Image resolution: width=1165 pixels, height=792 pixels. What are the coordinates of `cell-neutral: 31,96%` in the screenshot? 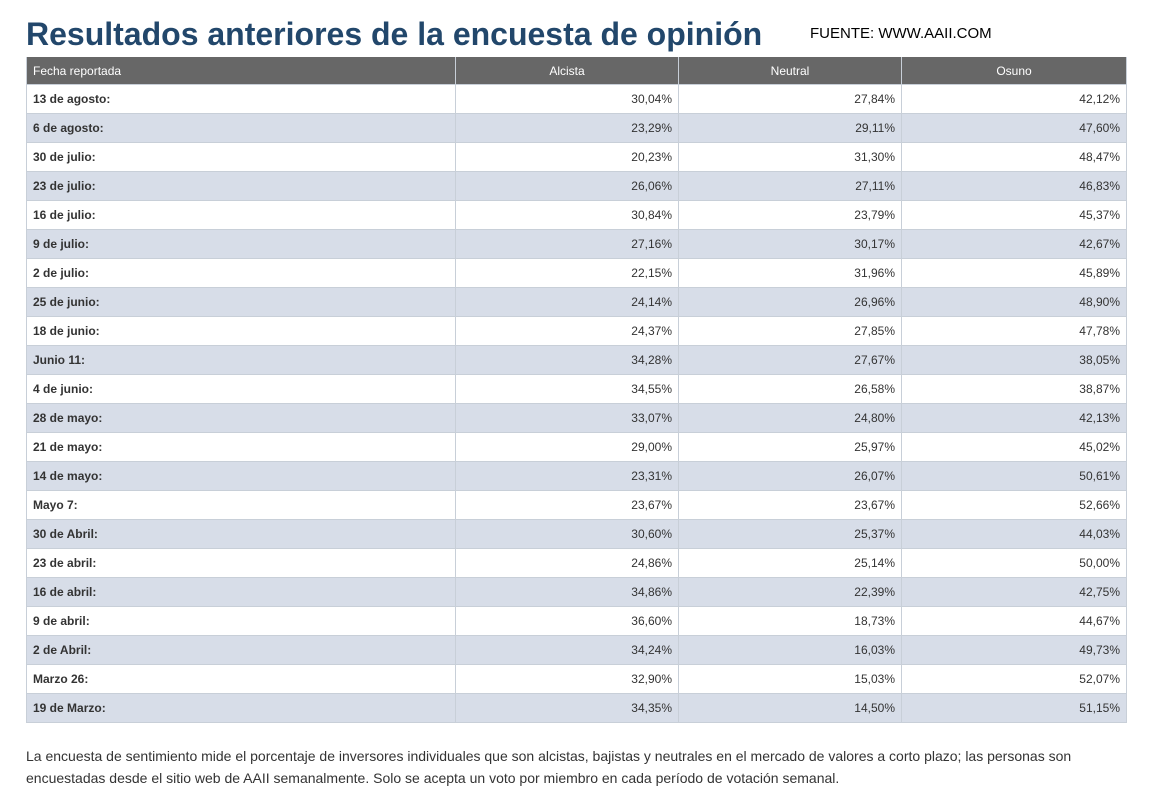 It's located at (790, 273).